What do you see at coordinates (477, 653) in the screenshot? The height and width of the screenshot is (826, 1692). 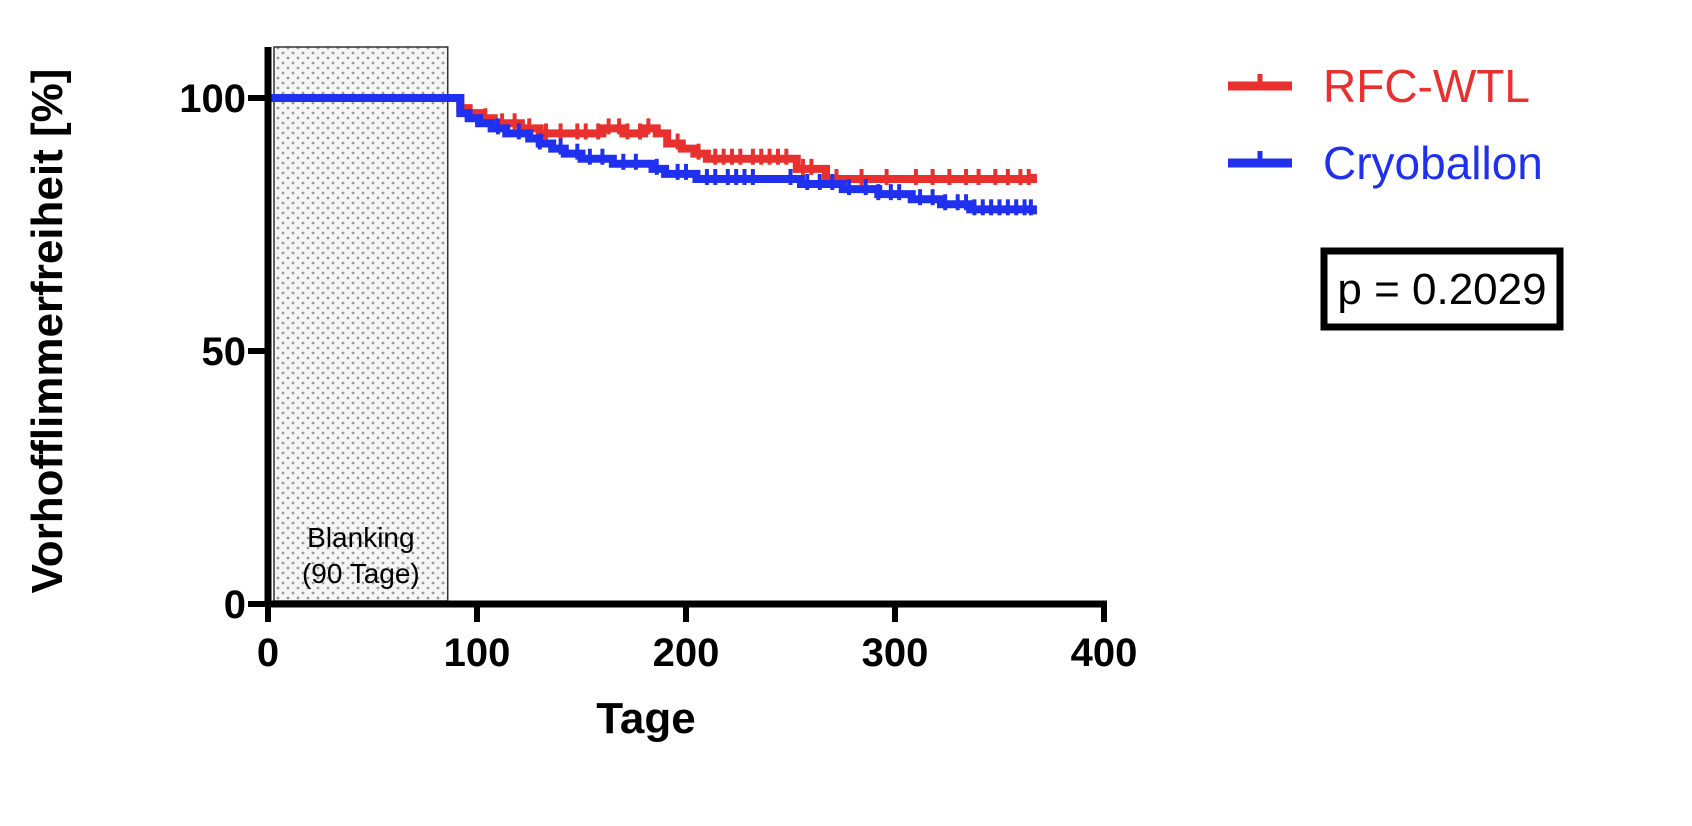 I see `x-tick-label: 100` at bounding box center [477, 653].